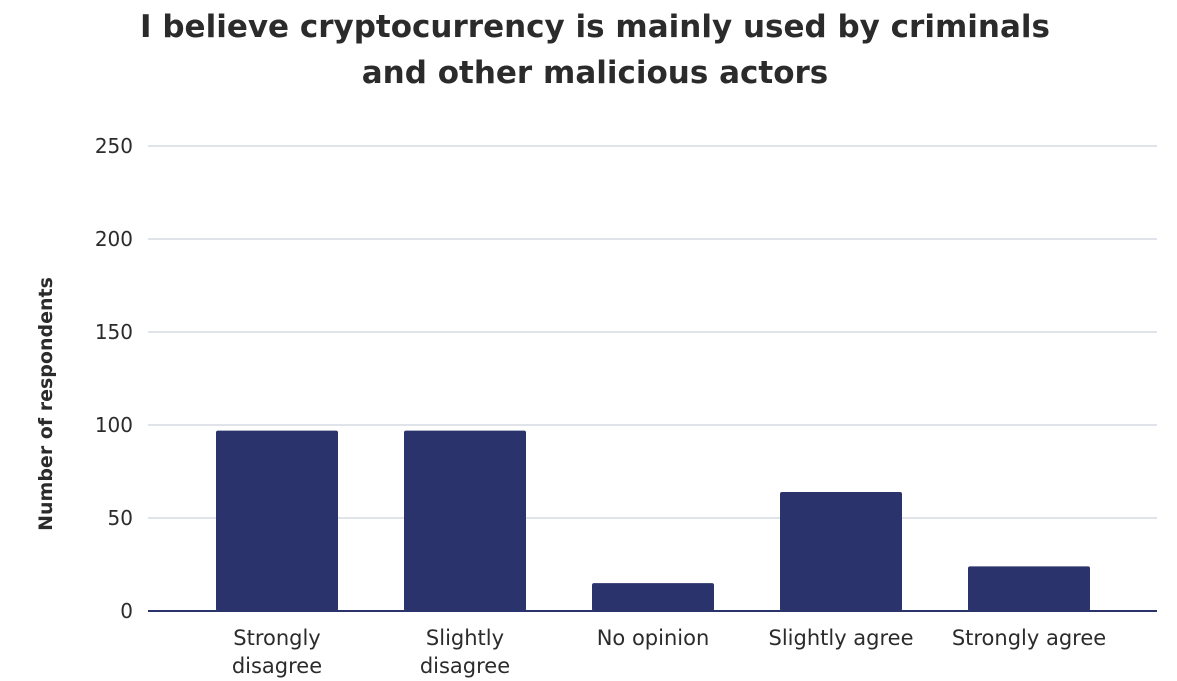 This screenshot has width=1177, height=681. What do you see at coordinates (114, 332) in the screenshot?
I see `y-tick-label: 150` at bounding box center [114, 332].